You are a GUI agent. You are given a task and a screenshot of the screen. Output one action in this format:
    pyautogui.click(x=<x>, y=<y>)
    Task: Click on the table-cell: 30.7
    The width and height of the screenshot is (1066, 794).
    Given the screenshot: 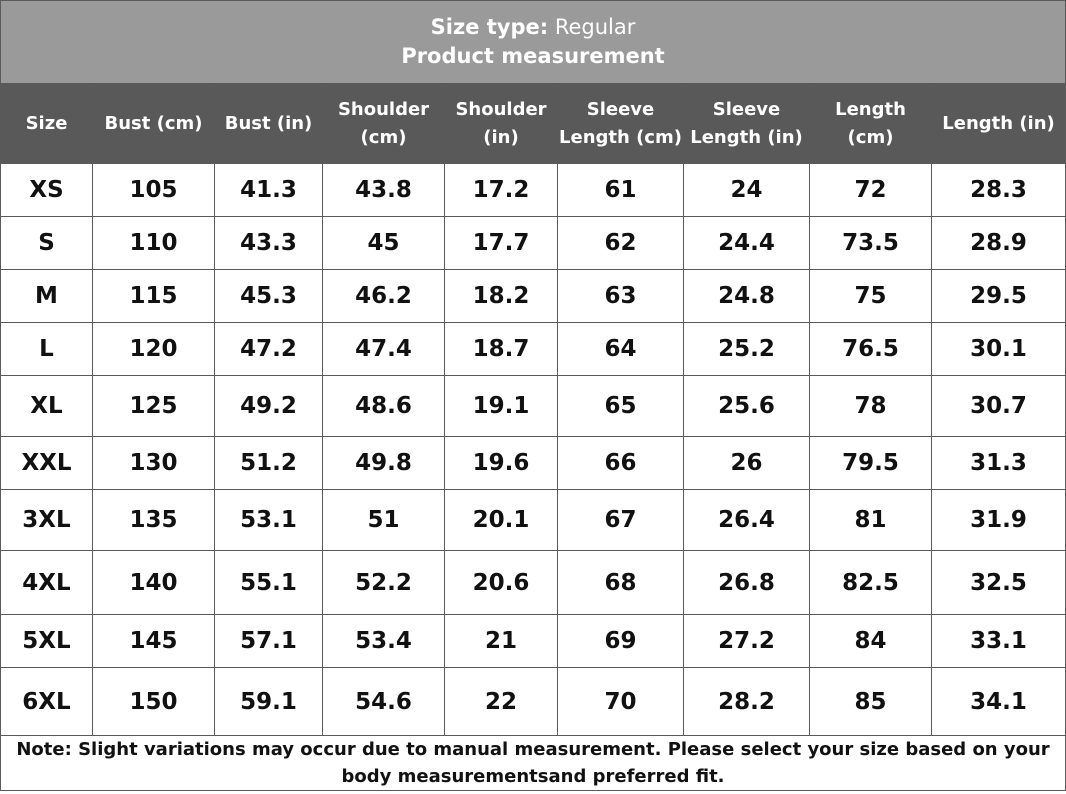 What is the action you would take?
    pyautogui.click(x=998, y=406)
    